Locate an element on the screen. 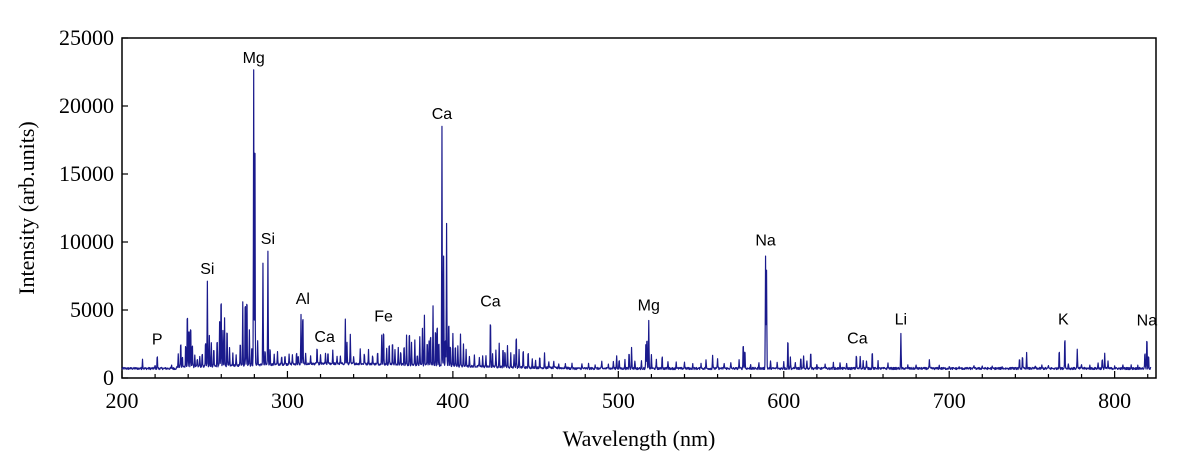 The width and height of the screenshot is (1200, 472). peak-label-k: K is located at coordinates (1063, 319).